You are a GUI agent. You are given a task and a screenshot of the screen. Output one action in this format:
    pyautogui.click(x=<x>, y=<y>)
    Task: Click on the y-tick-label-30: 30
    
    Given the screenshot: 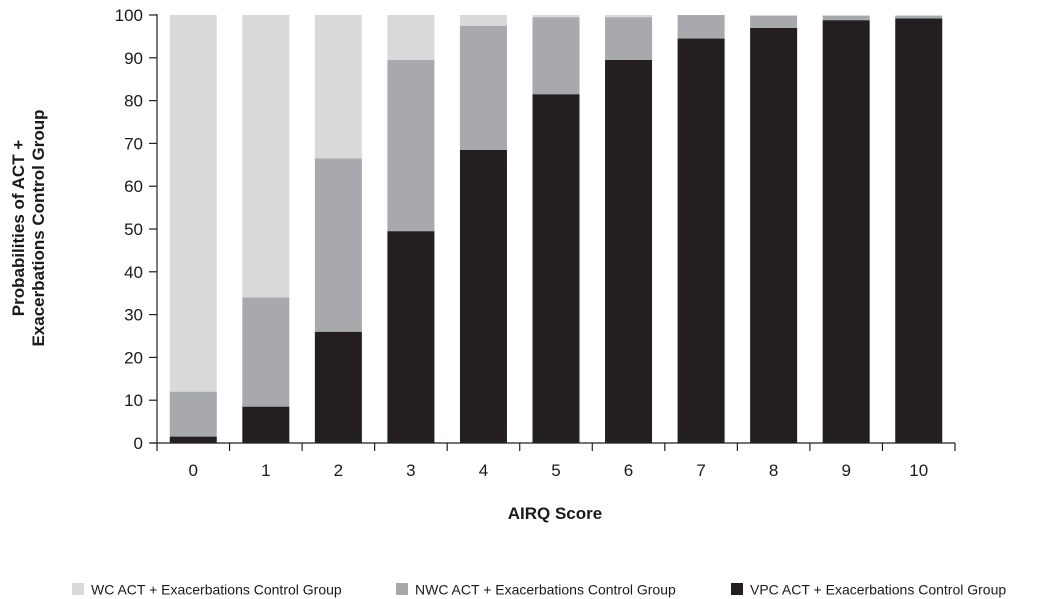 What is the action you would take?
    pyautogui.click(x=133, y=315)
    